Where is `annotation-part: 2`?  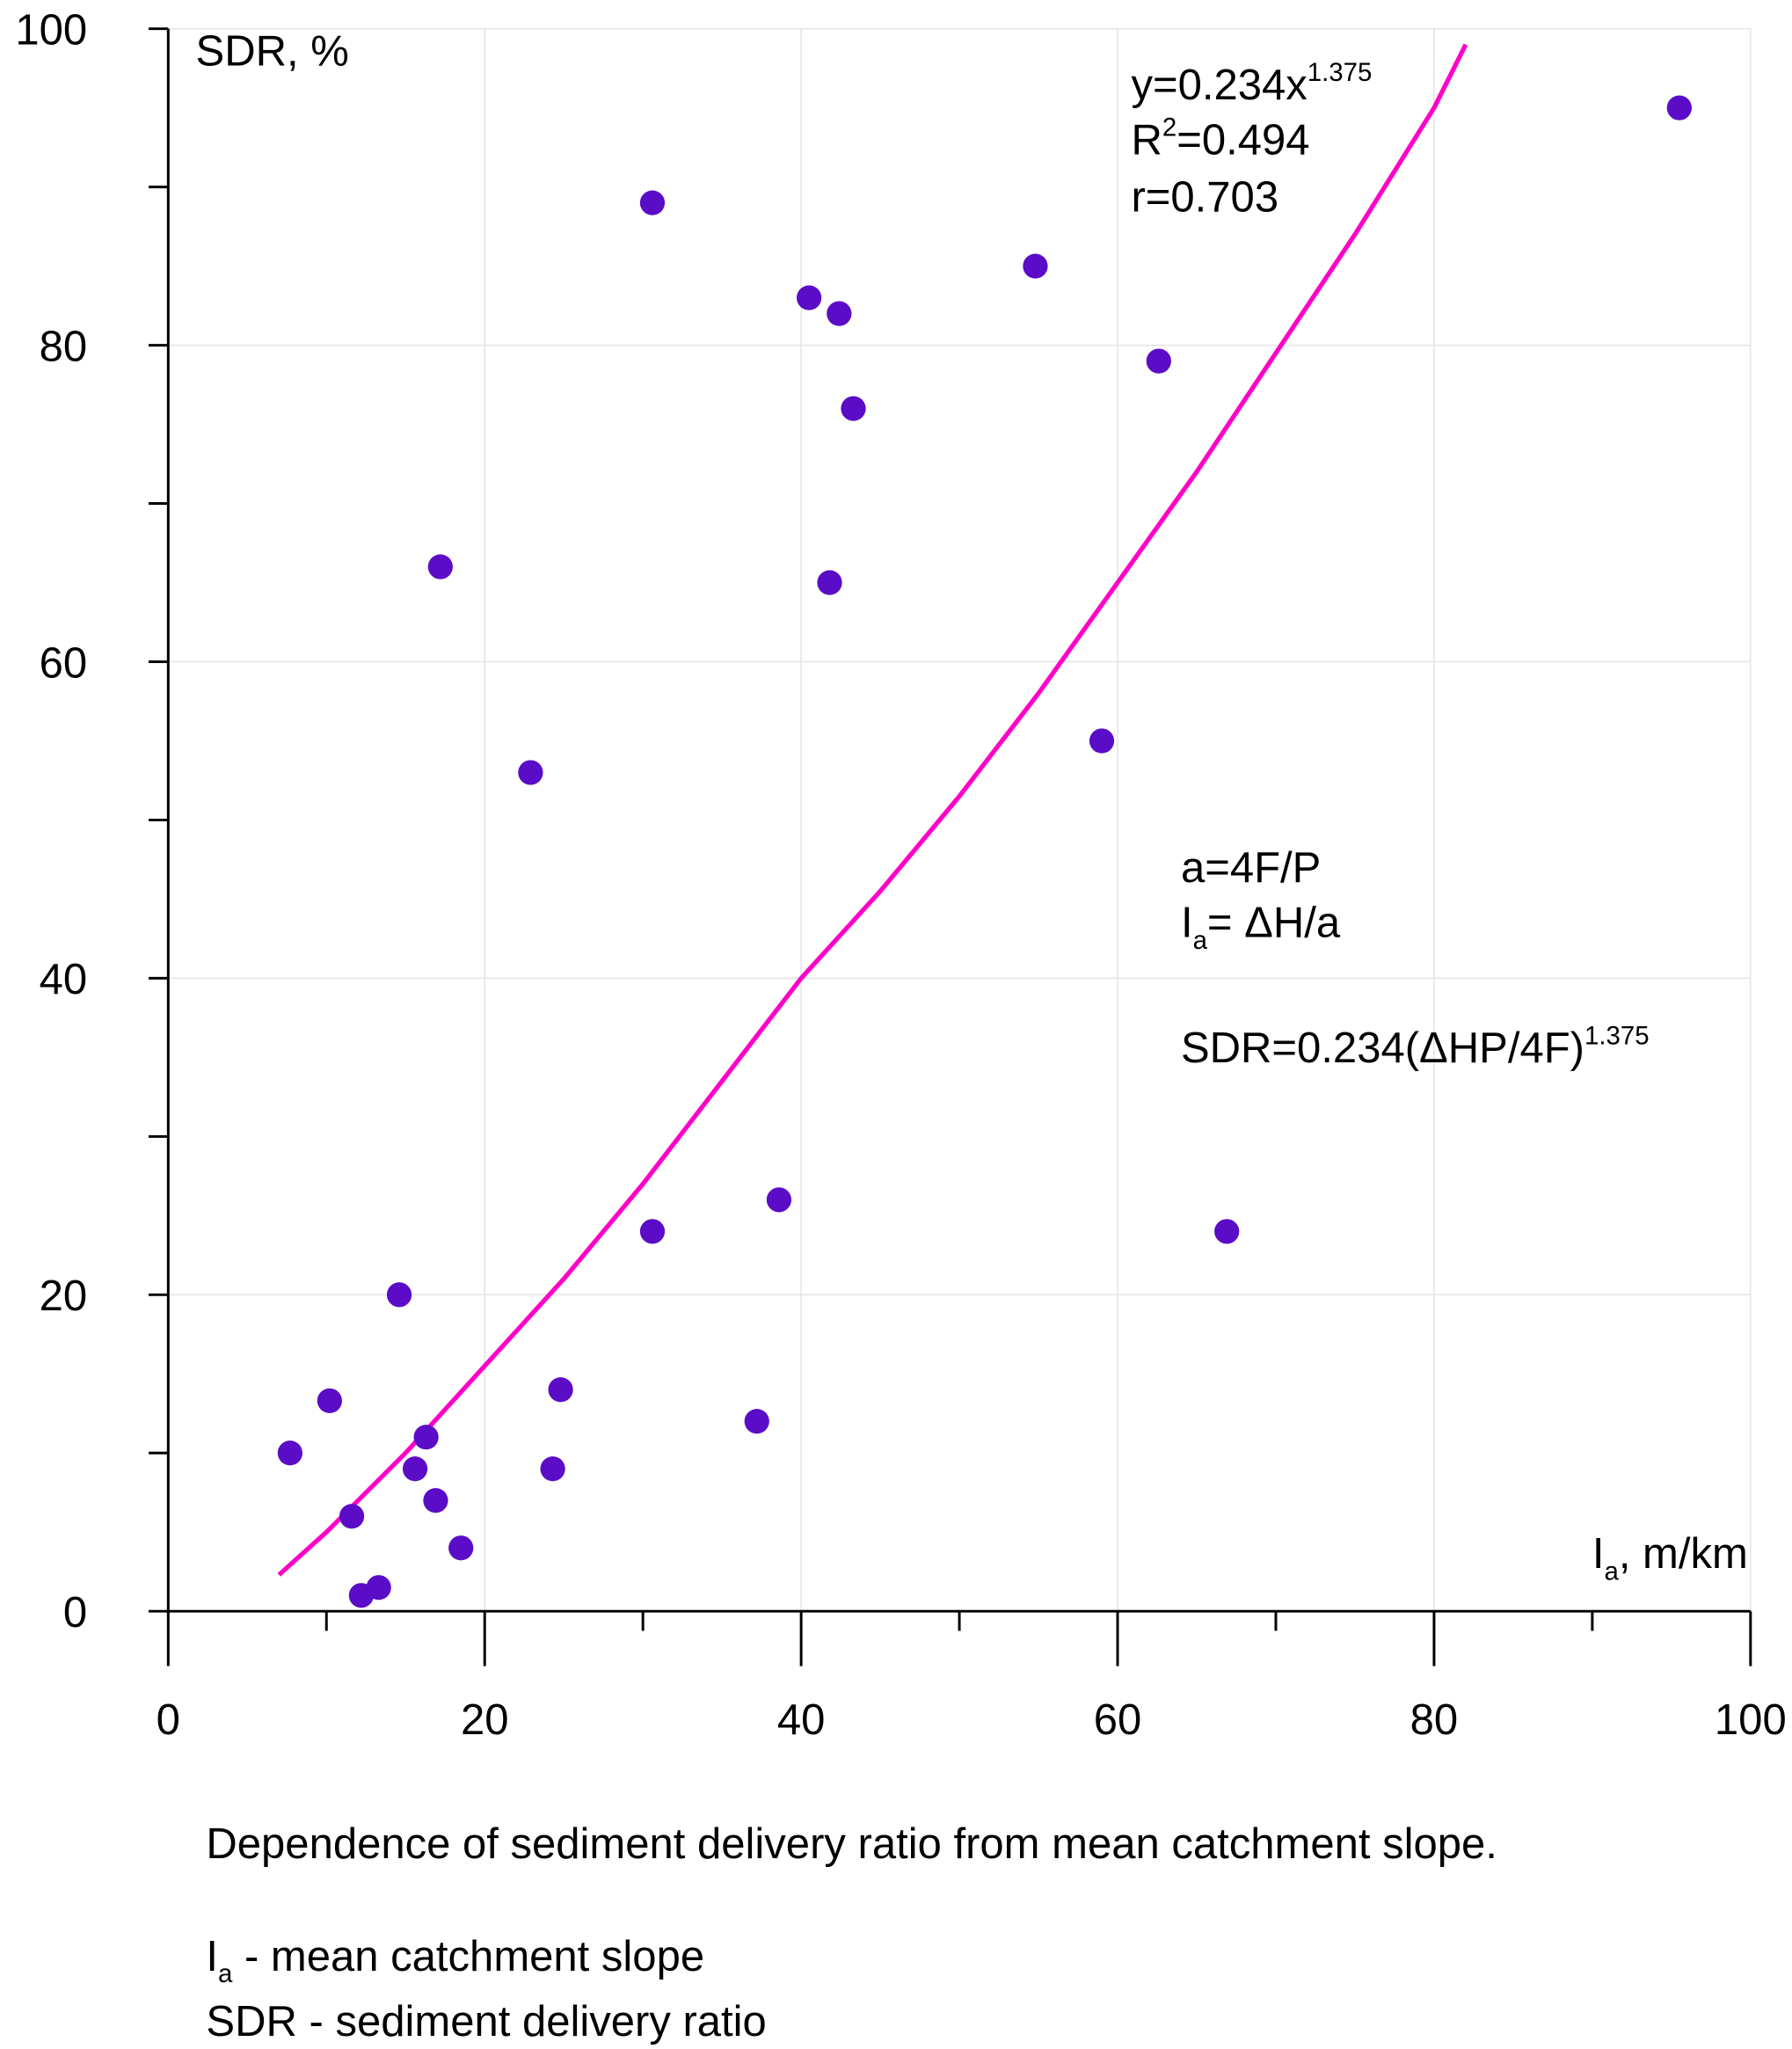
annotation-part: 2 is located at coordinates (1169, 127).